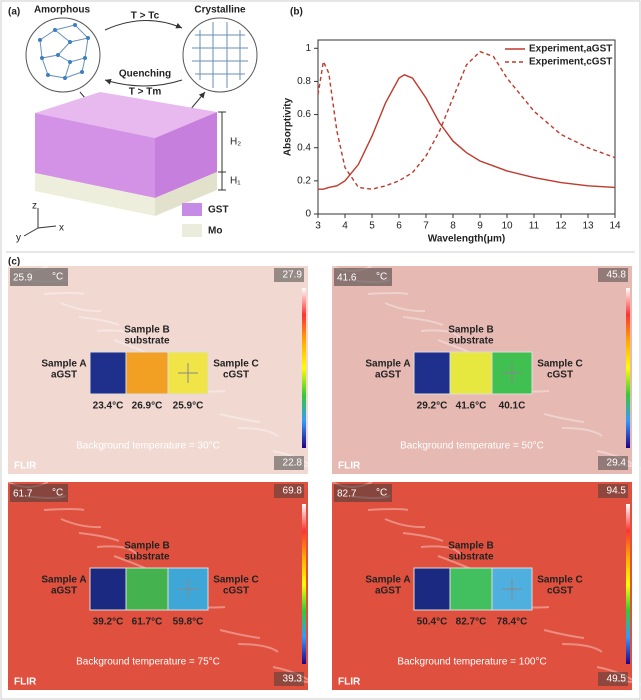 The width and height of the screenshot is (641, 700). Describe the element at coordinates (293, 275) in the screenshot. I see `scale-max: 27.9` at that location.